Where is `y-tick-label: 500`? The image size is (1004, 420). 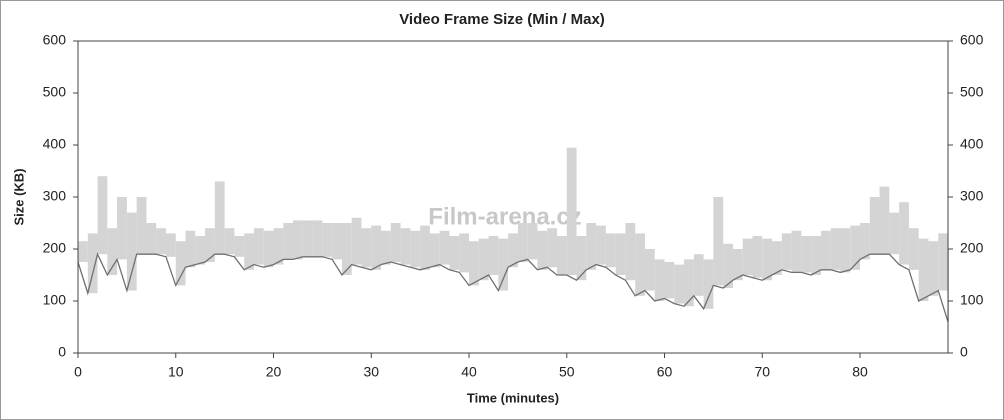
y-tick-label: 500 is located at coordinates (55, 92).